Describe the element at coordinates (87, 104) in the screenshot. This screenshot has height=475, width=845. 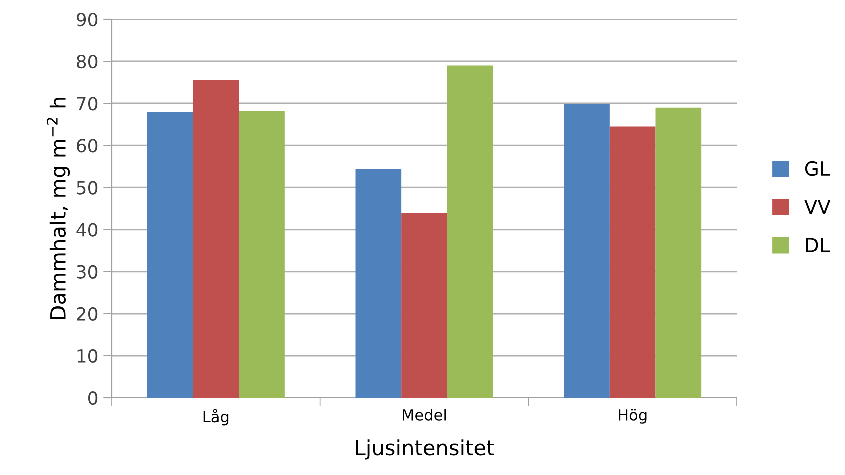
I see `y-tick-label: 70` at that location.